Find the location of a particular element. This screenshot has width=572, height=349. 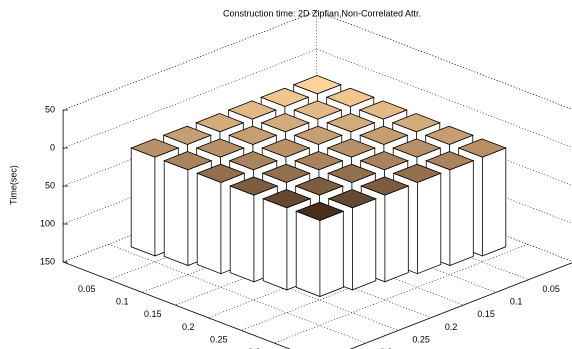

x-tick-label: 0.1 is located at coordinates (122, 302).